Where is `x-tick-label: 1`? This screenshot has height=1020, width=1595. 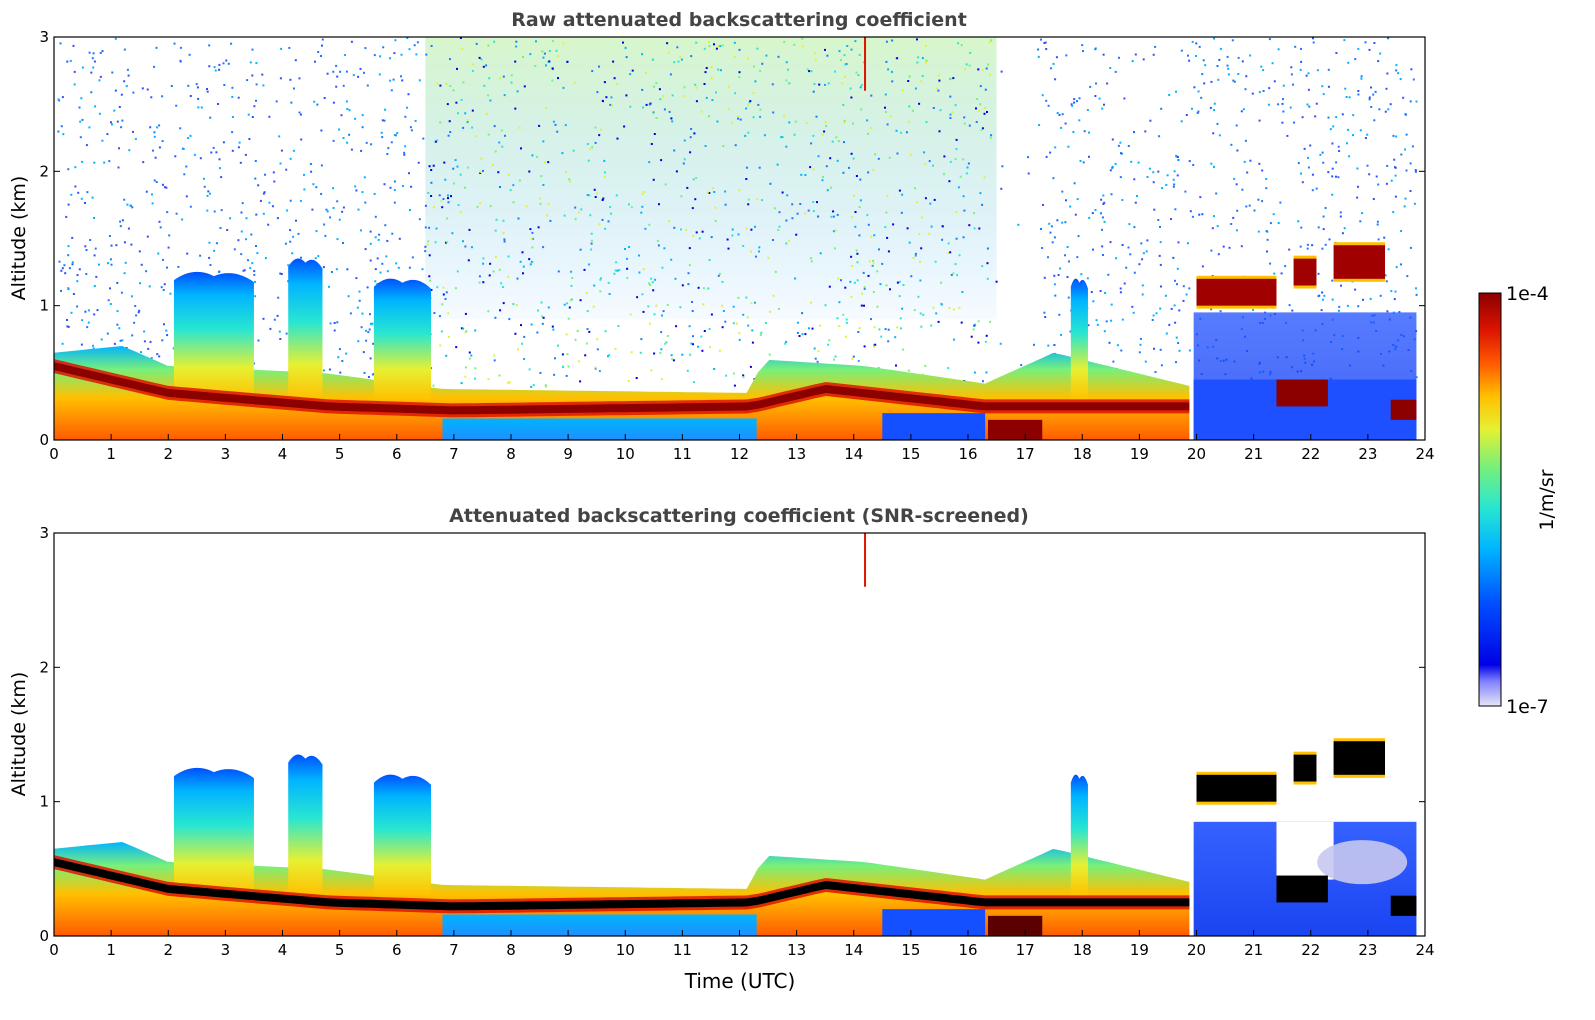 x-tick-label: 1 is located at coordinates (111, 950).